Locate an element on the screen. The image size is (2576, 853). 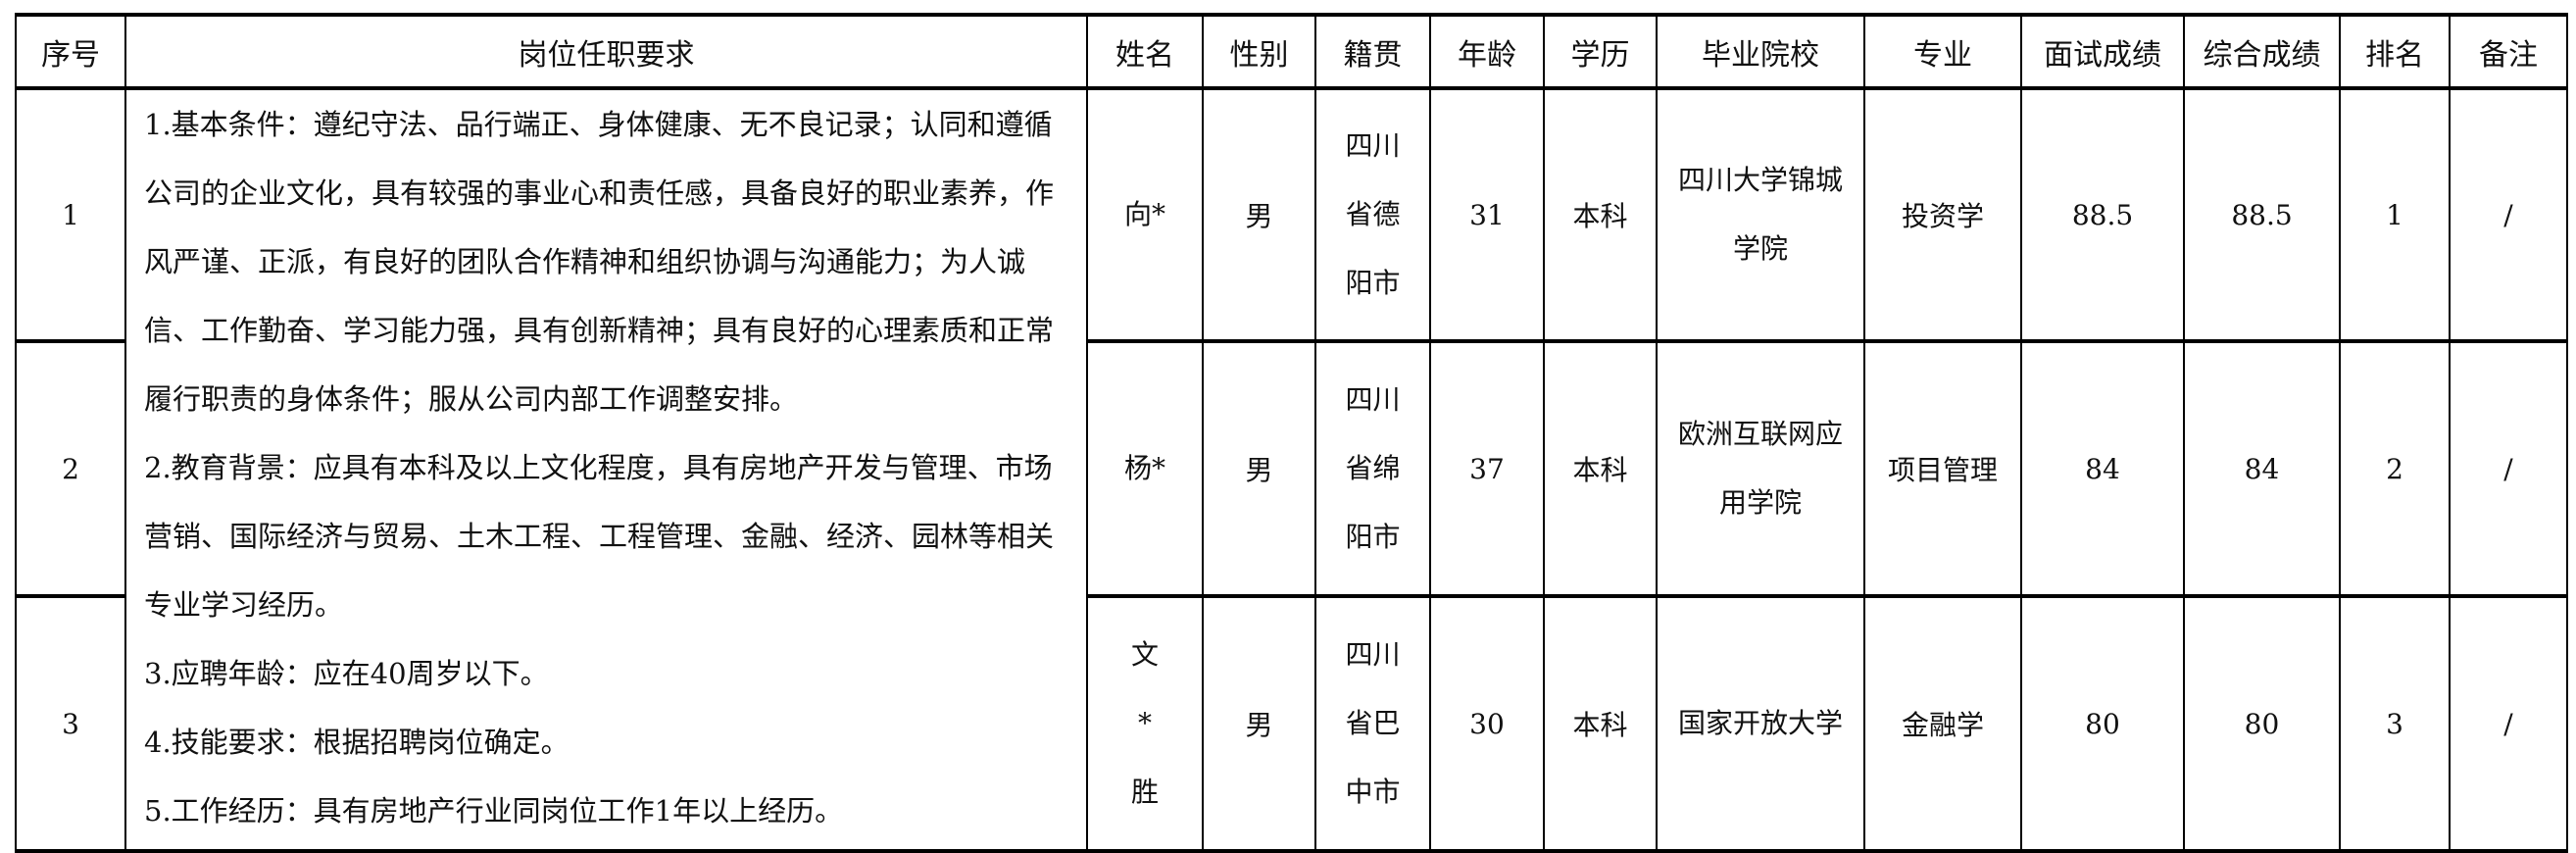
rank: 2 is located at coordinates (2395, 470).